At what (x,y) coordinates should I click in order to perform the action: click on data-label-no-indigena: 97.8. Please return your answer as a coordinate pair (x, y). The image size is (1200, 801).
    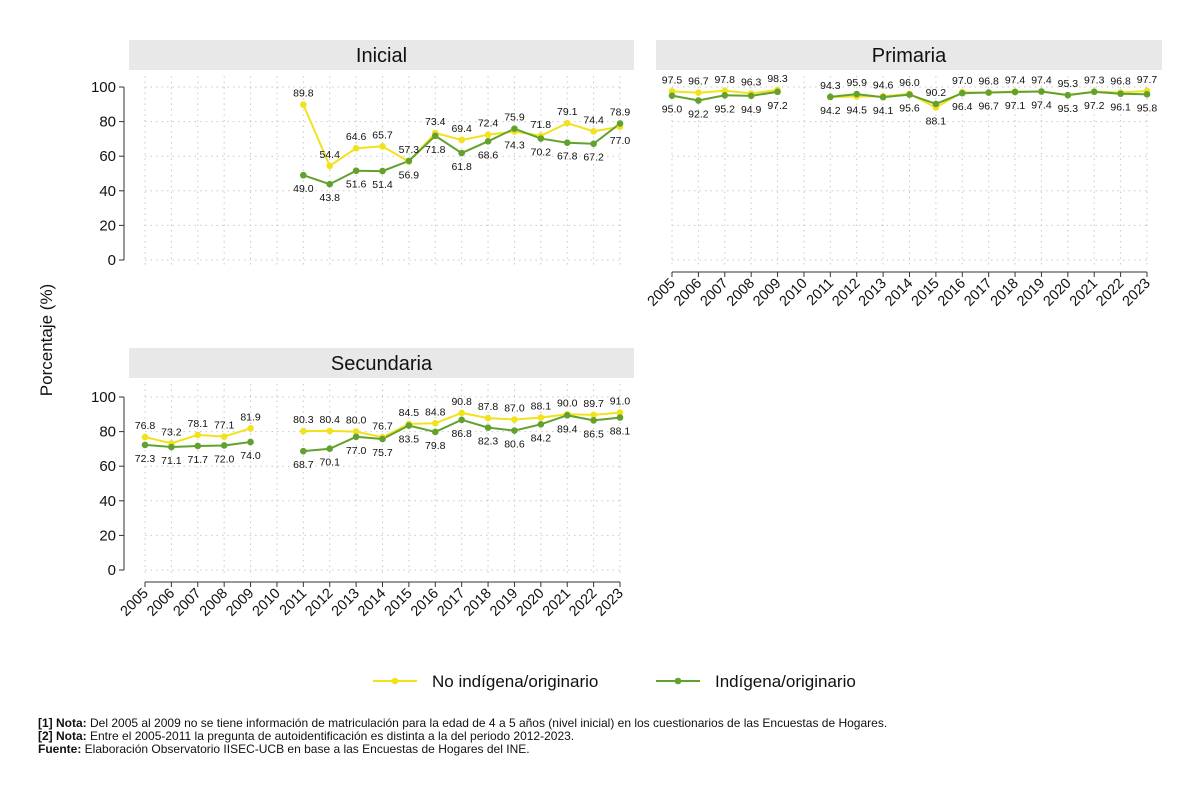
    Looking at the image, I should click on (725, 80).